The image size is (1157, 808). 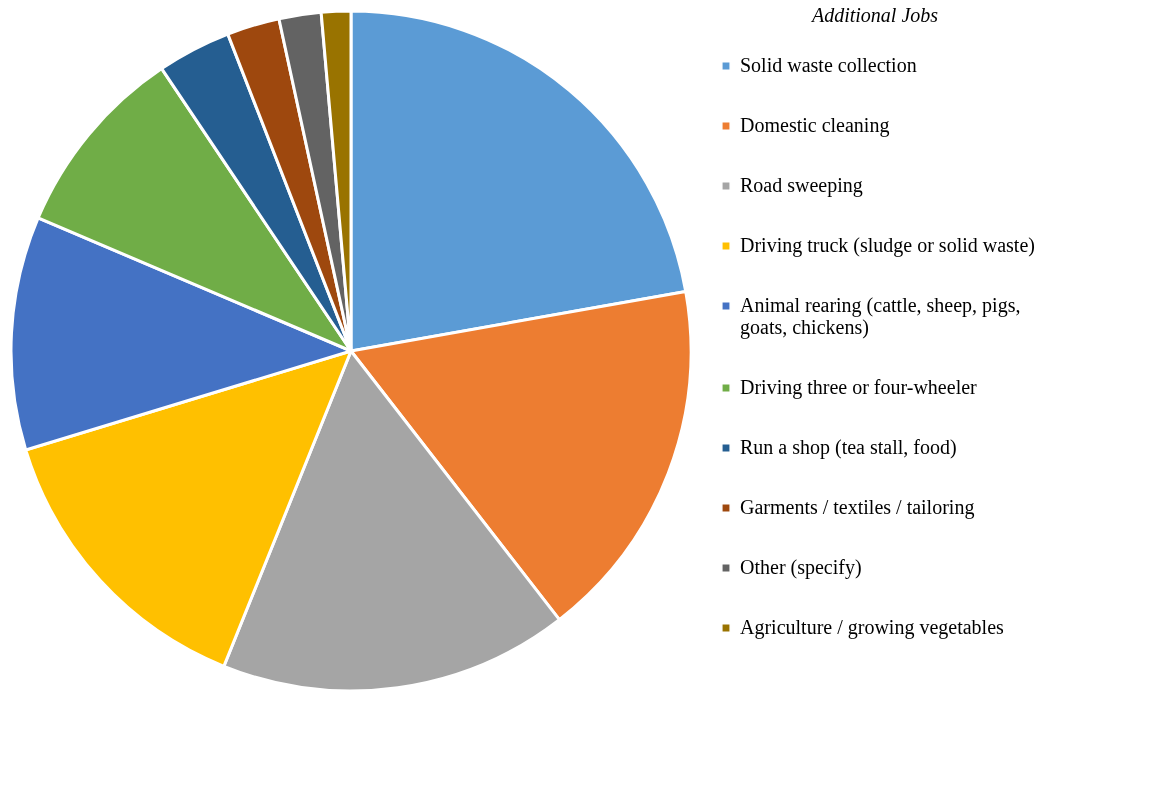 What do you see at coordinates (815, 125) in the screenshot?
I see `legend-label: Domestic cleaning` at bounding box center [815, 125].